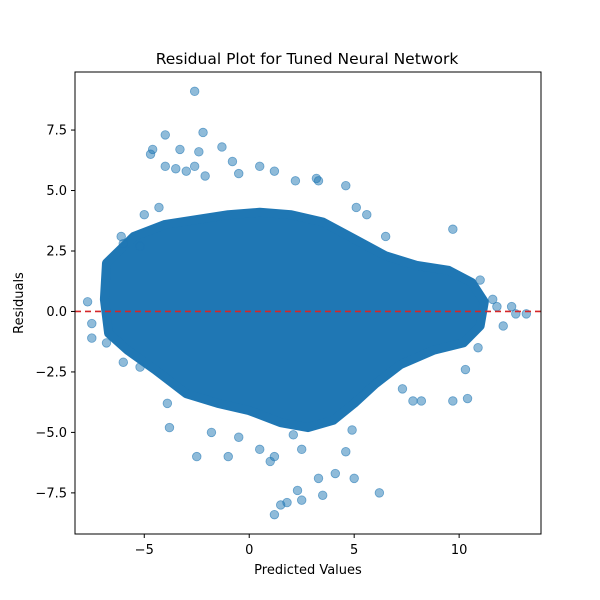 This screenshot has height=600, width=600. Describe the element at coordinates (19, 303) in the screenshot. I see `y-axis-label: Residuals` at that location.